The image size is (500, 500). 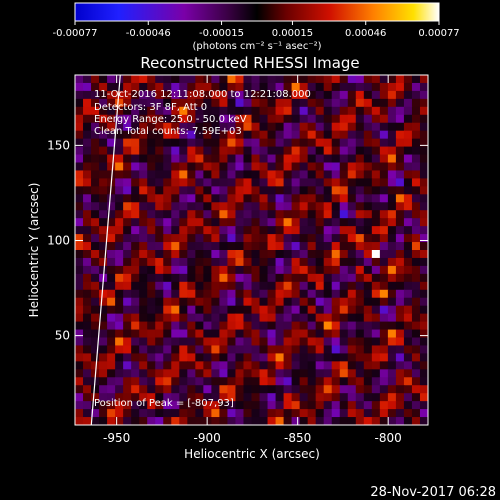 I want to click on chart-title: Reconstructed RHESSI Image, so click(x=249, y=63).